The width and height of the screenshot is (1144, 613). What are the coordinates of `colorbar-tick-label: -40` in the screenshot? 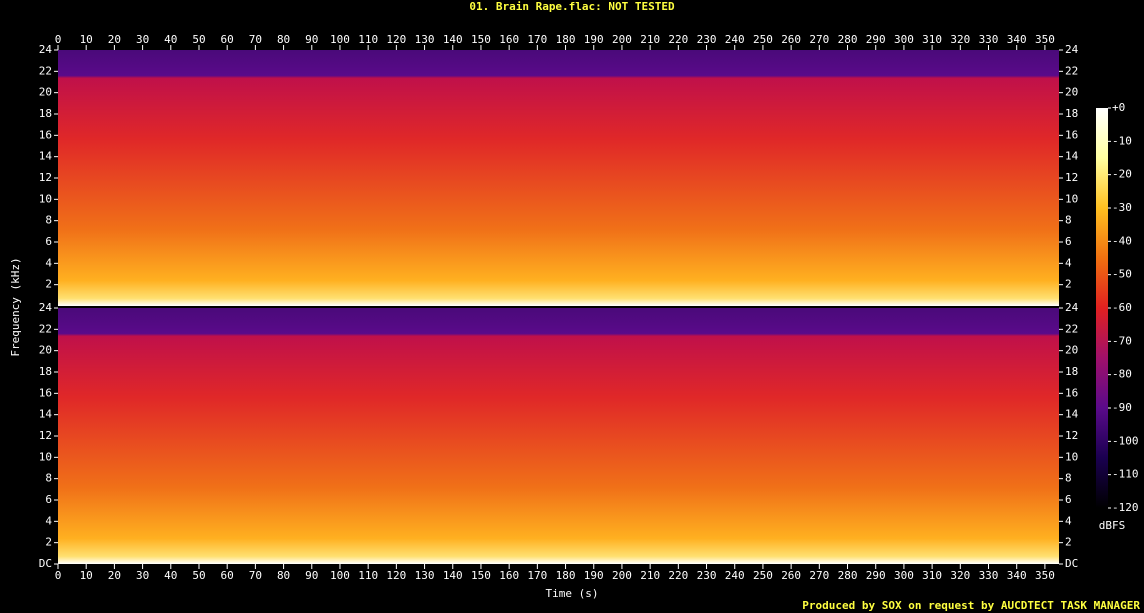 It's located at (1122, 240).